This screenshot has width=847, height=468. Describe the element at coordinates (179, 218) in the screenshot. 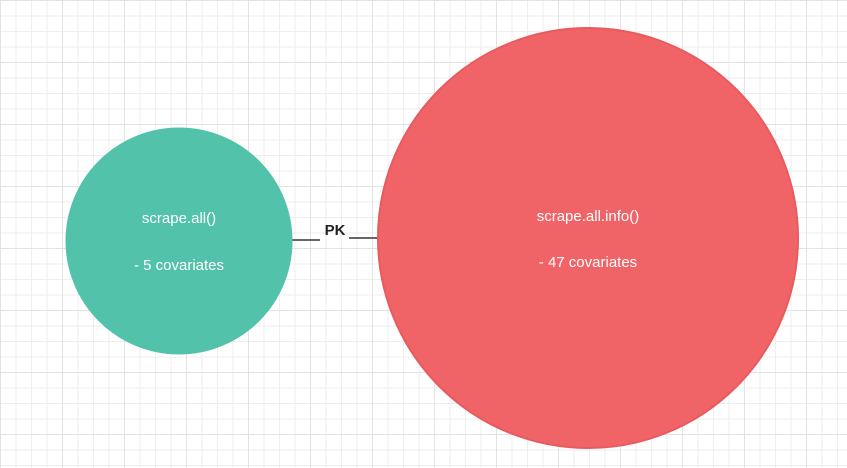

I see `node-title-left: scrape.all()` at that location.